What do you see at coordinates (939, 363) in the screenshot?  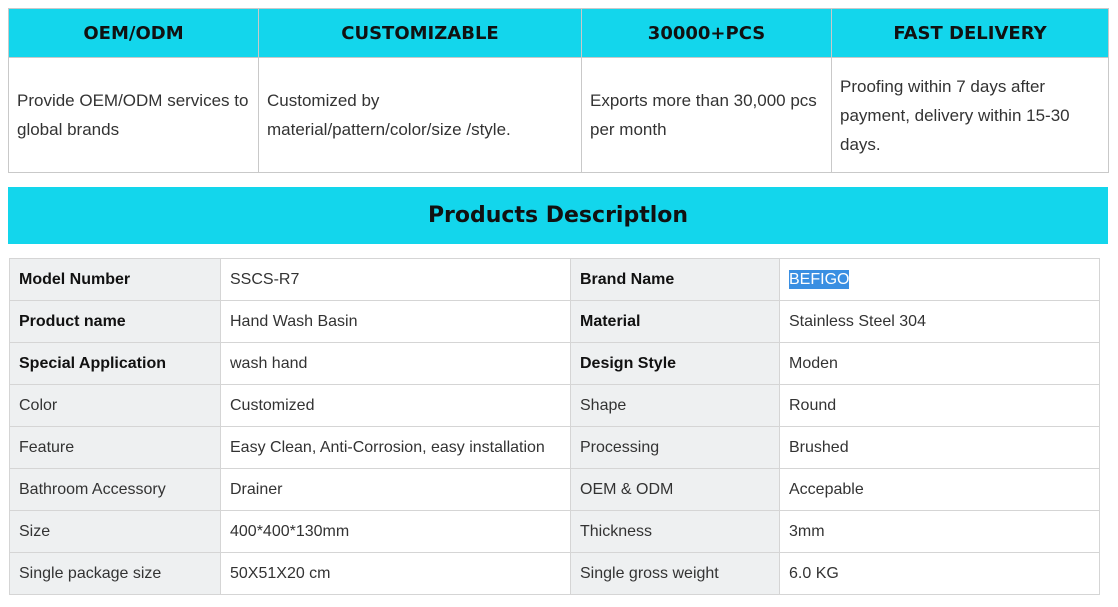 I see `spec-value: Moden` at bounding box center [939, 363].